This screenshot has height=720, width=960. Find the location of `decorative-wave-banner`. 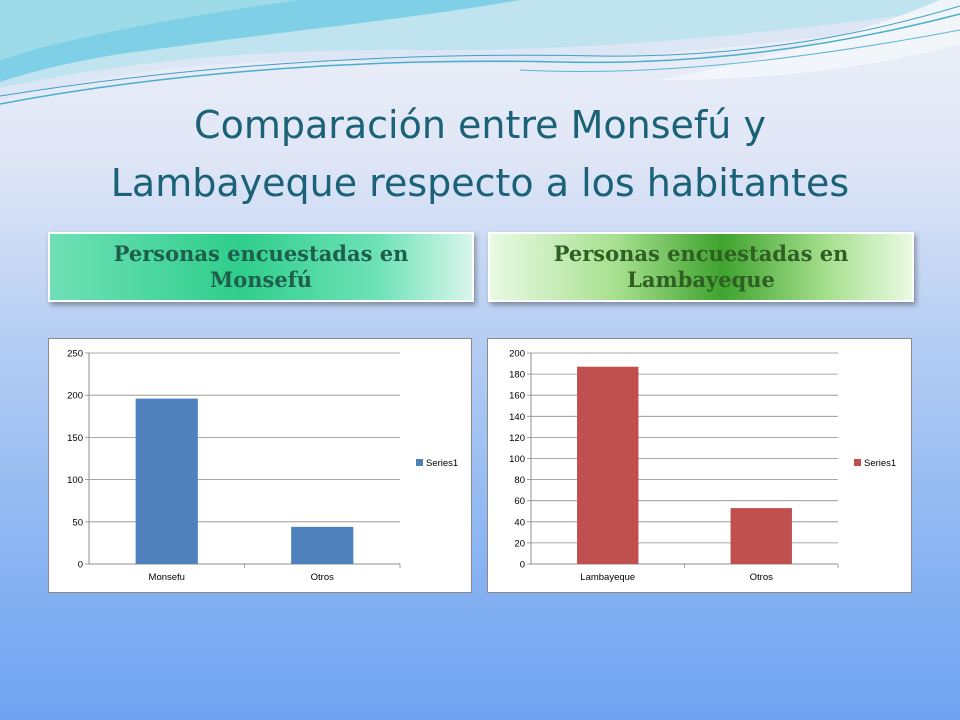

decorative-wave-banner is located at coordinates (480, 52).